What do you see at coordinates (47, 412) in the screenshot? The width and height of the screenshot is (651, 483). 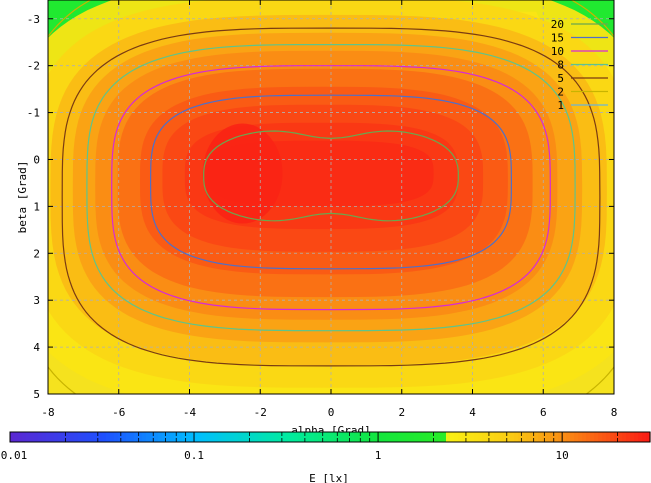 I see `x-tick-label: -8` at bounding box center [47, 412].